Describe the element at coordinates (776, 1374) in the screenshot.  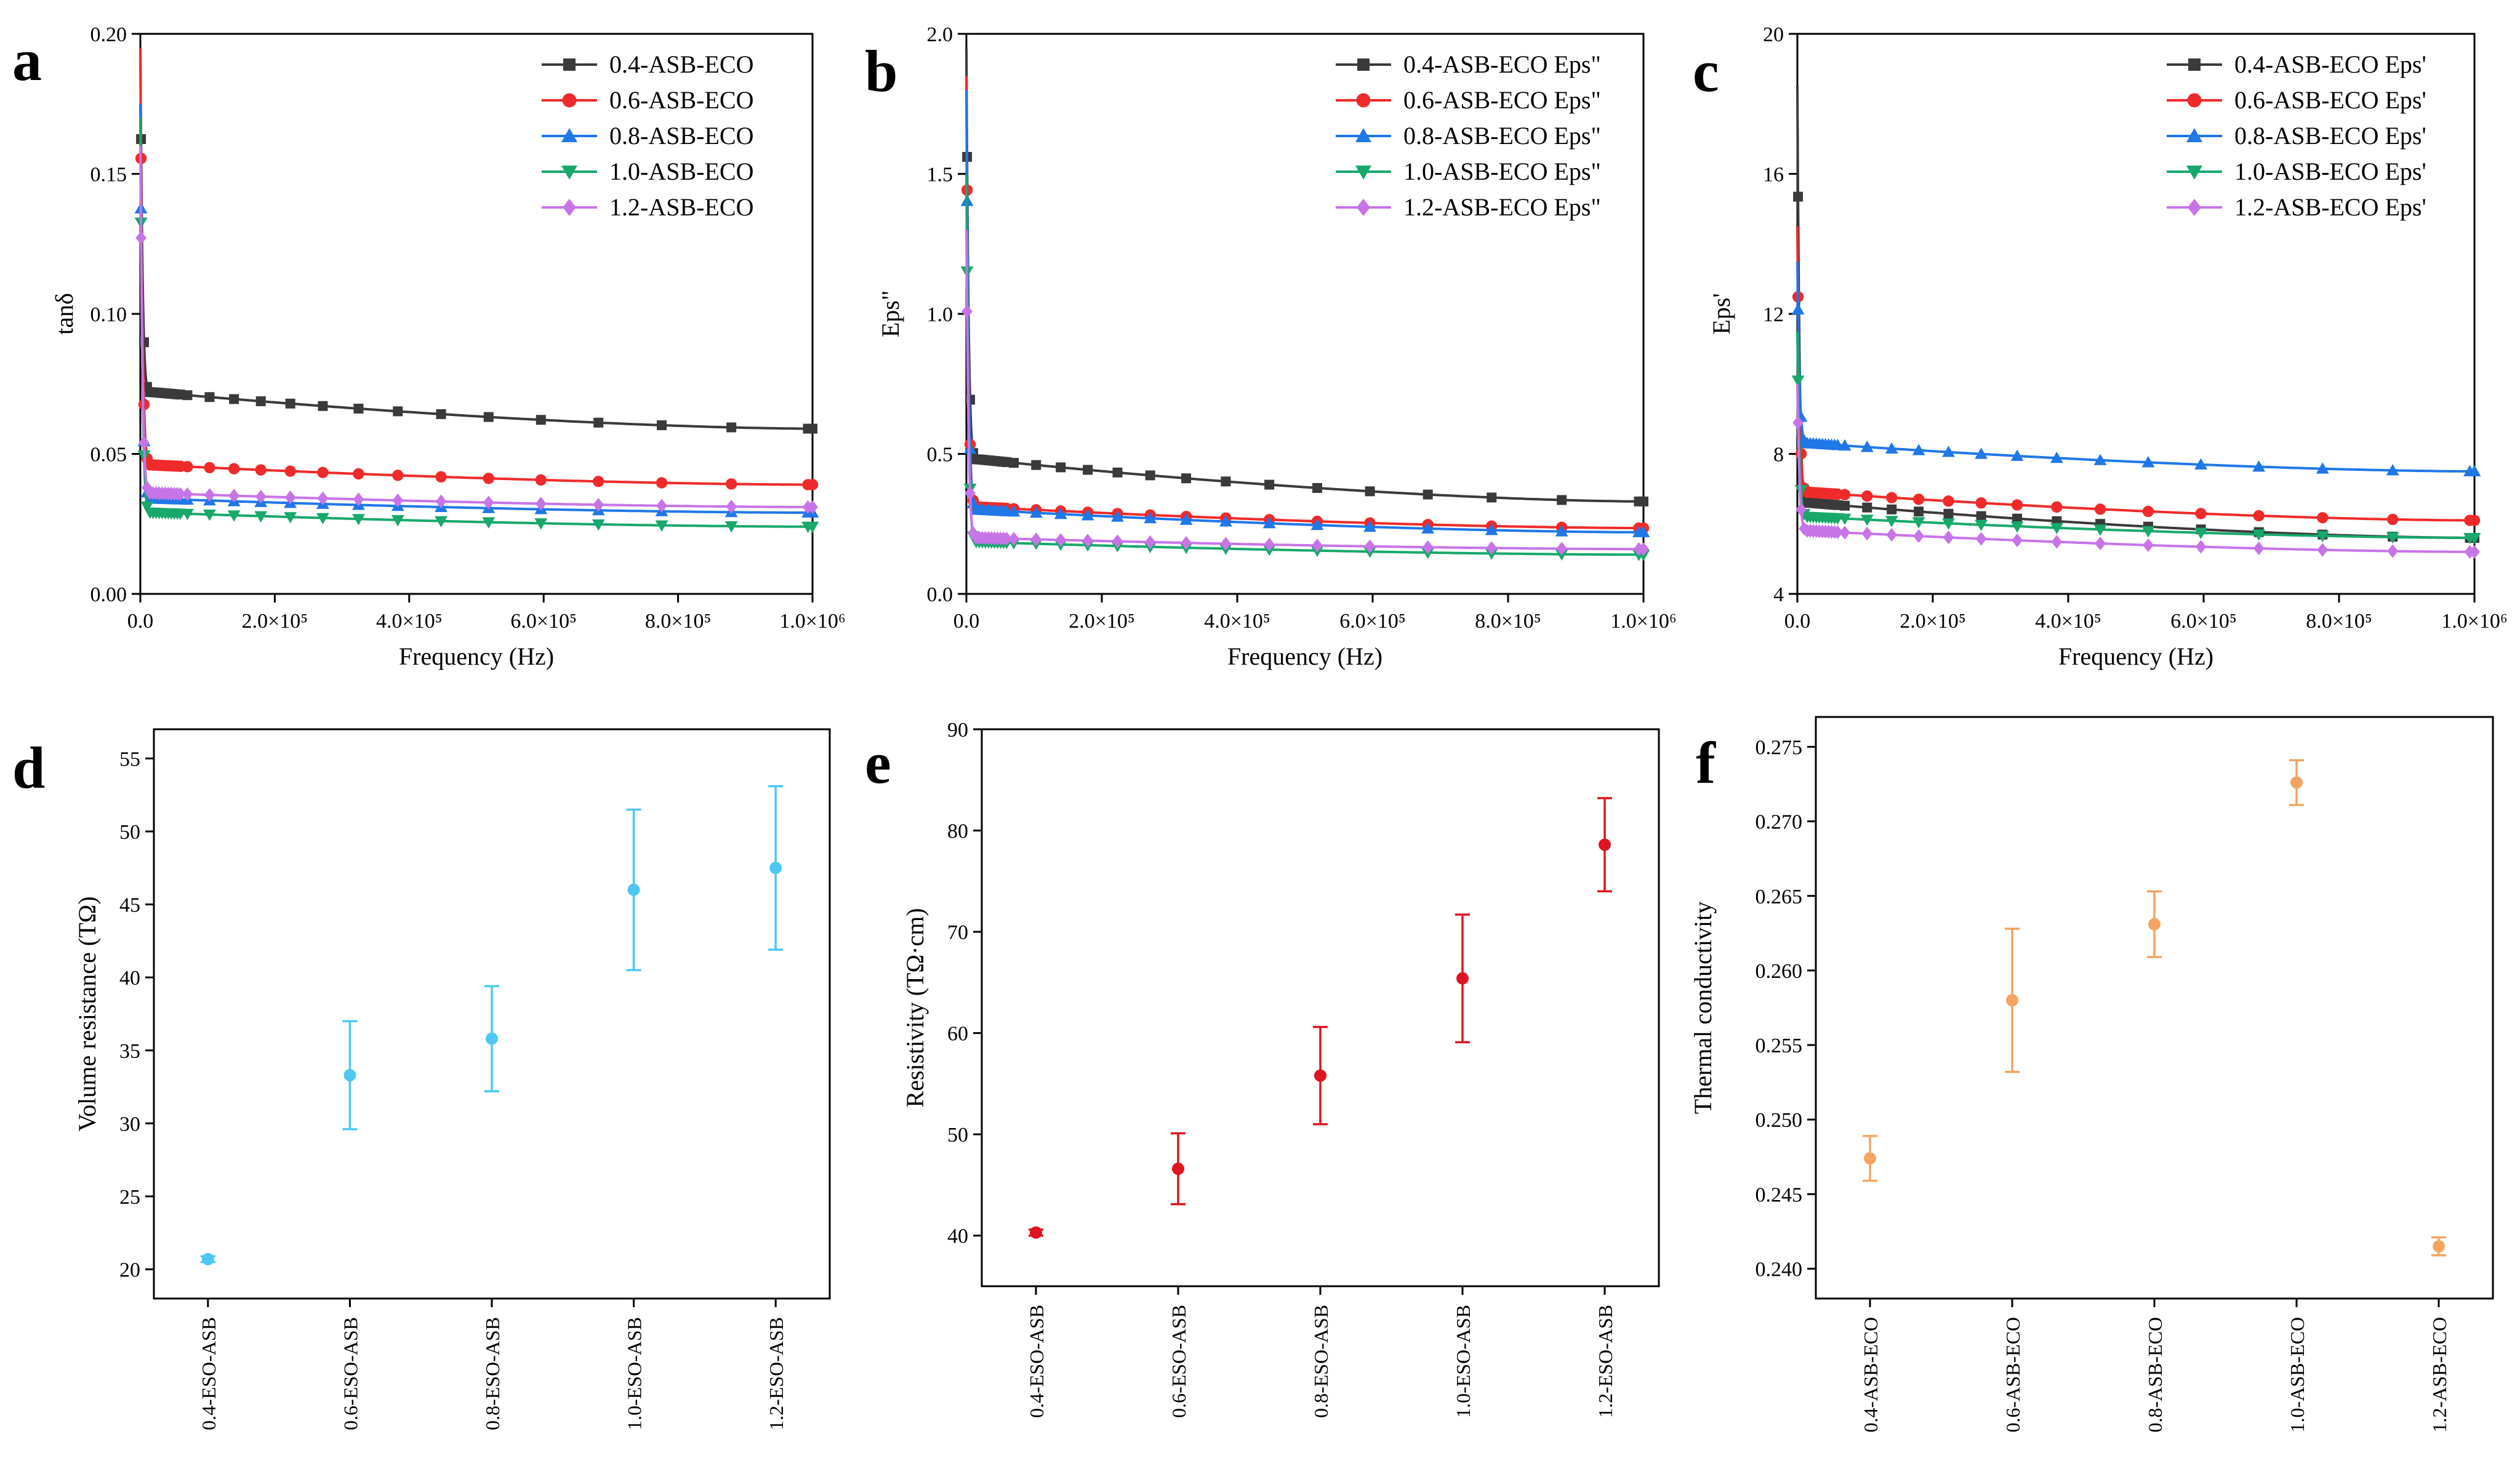
I see `x-tick-label: 1.2-ESO-ASB` at that location.